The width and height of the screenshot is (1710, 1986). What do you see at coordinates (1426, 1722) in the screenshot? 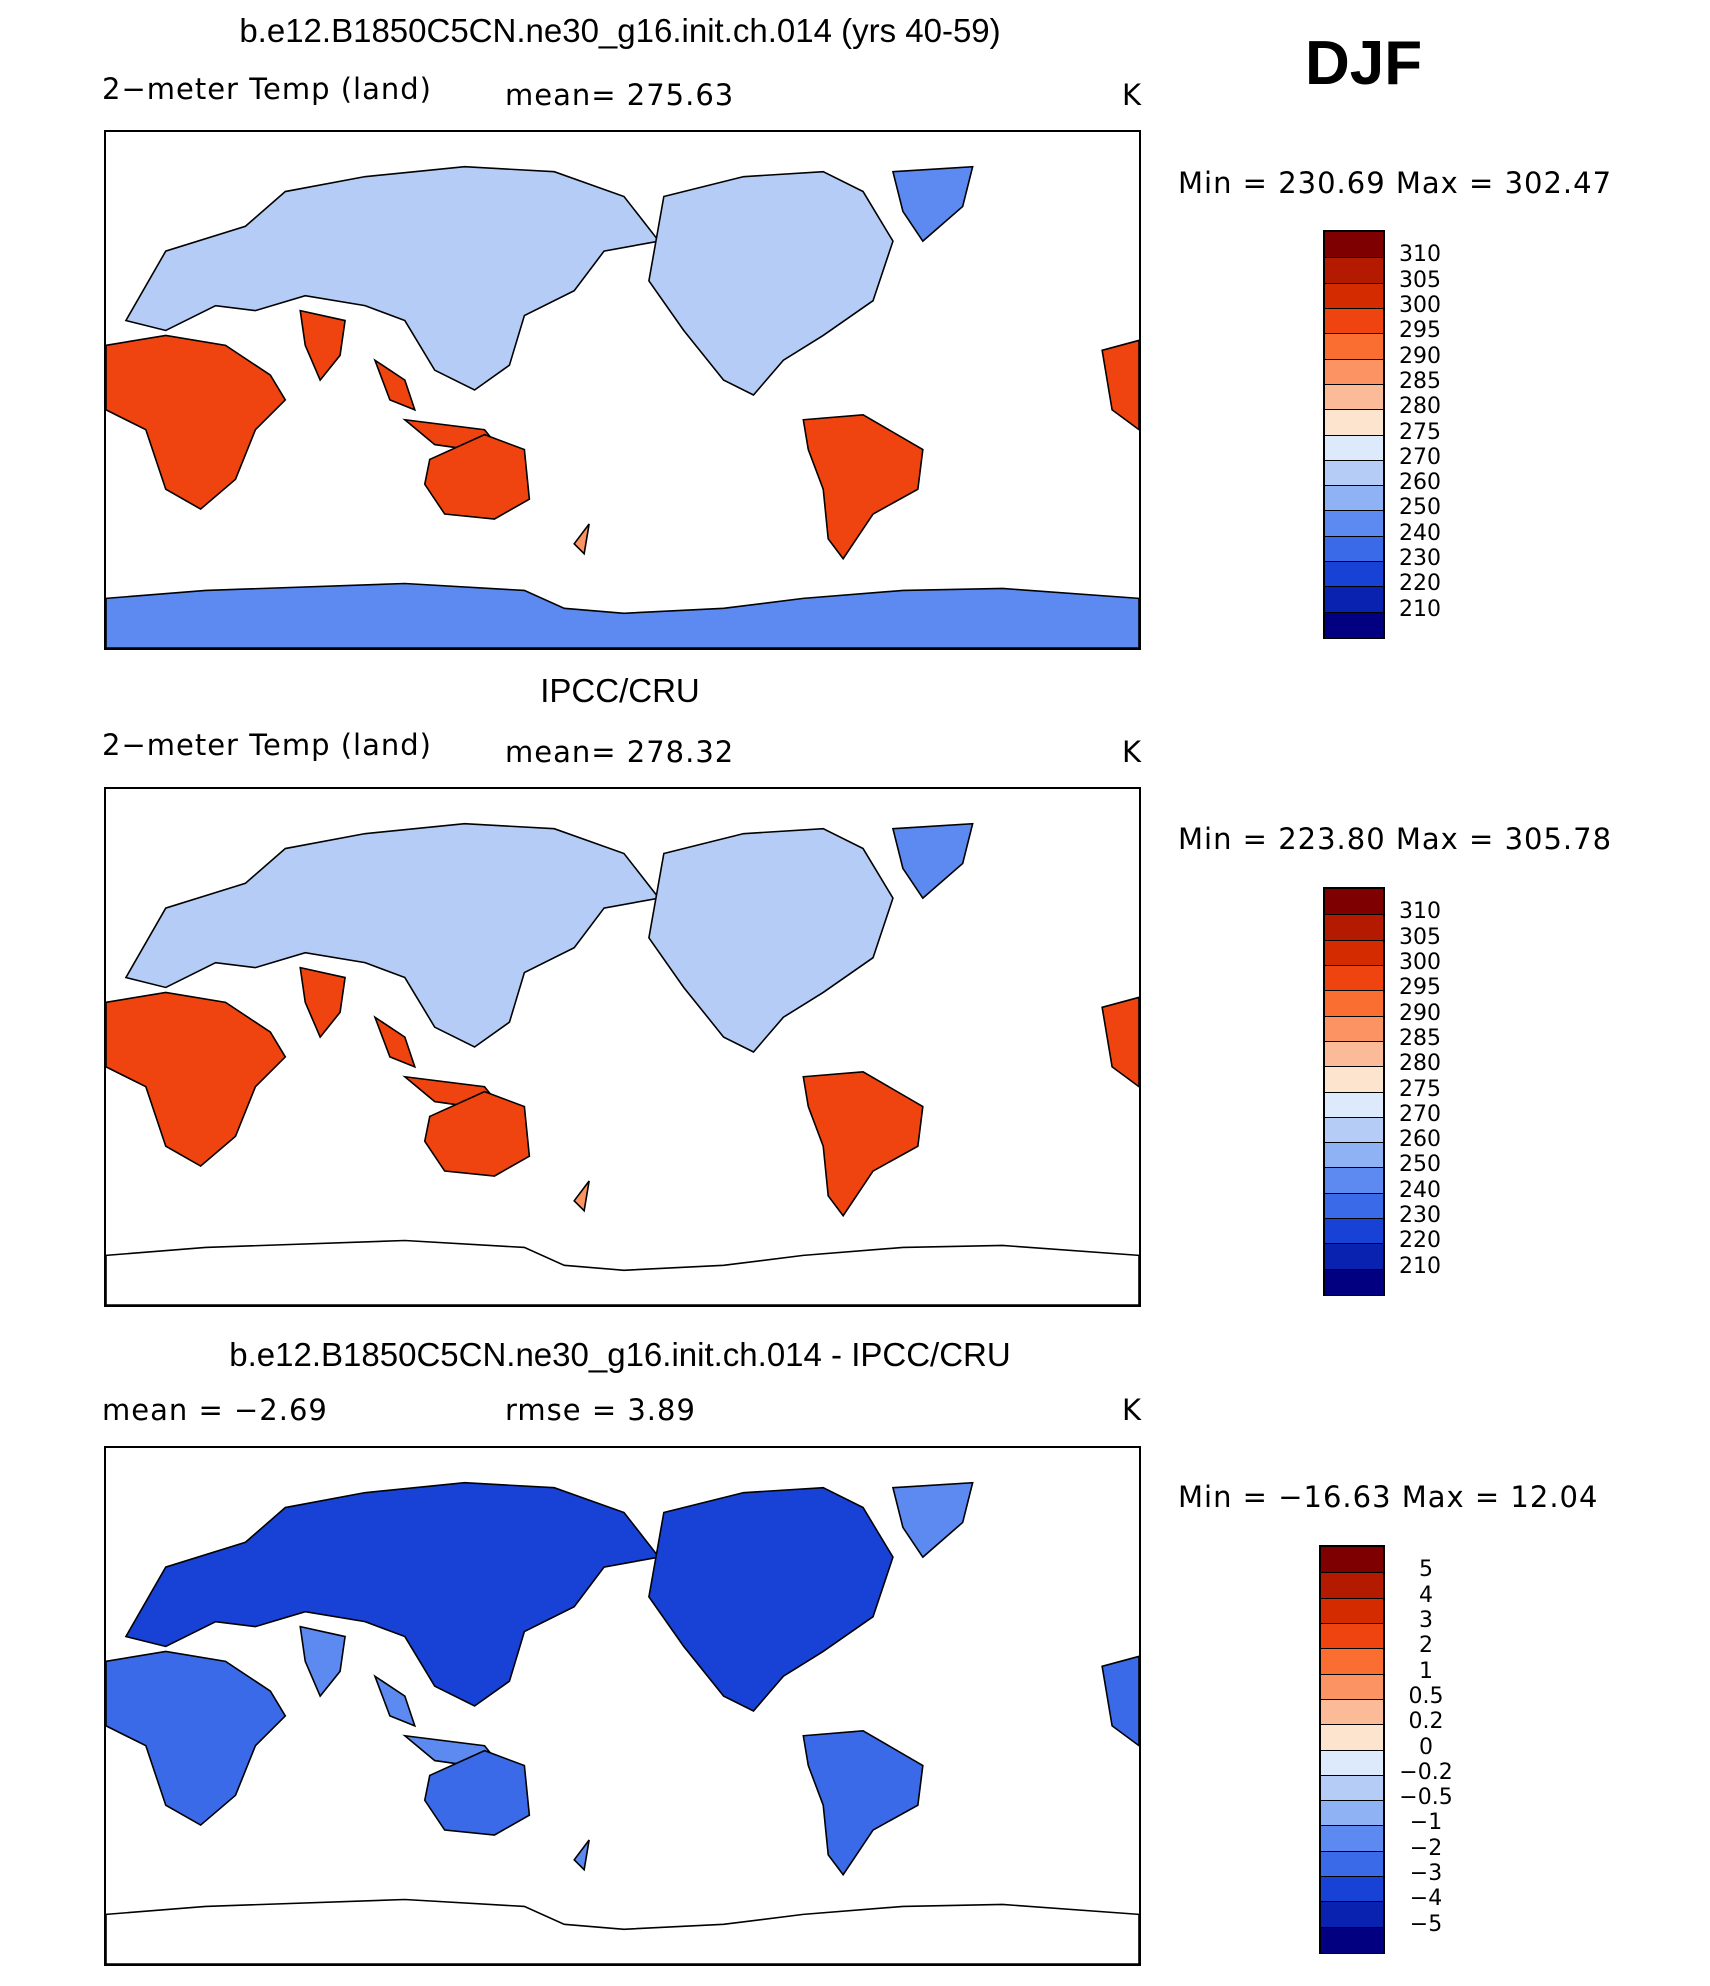
I see `colorbar-tick-label: 0.2` at bounding box center [1426, 1722].